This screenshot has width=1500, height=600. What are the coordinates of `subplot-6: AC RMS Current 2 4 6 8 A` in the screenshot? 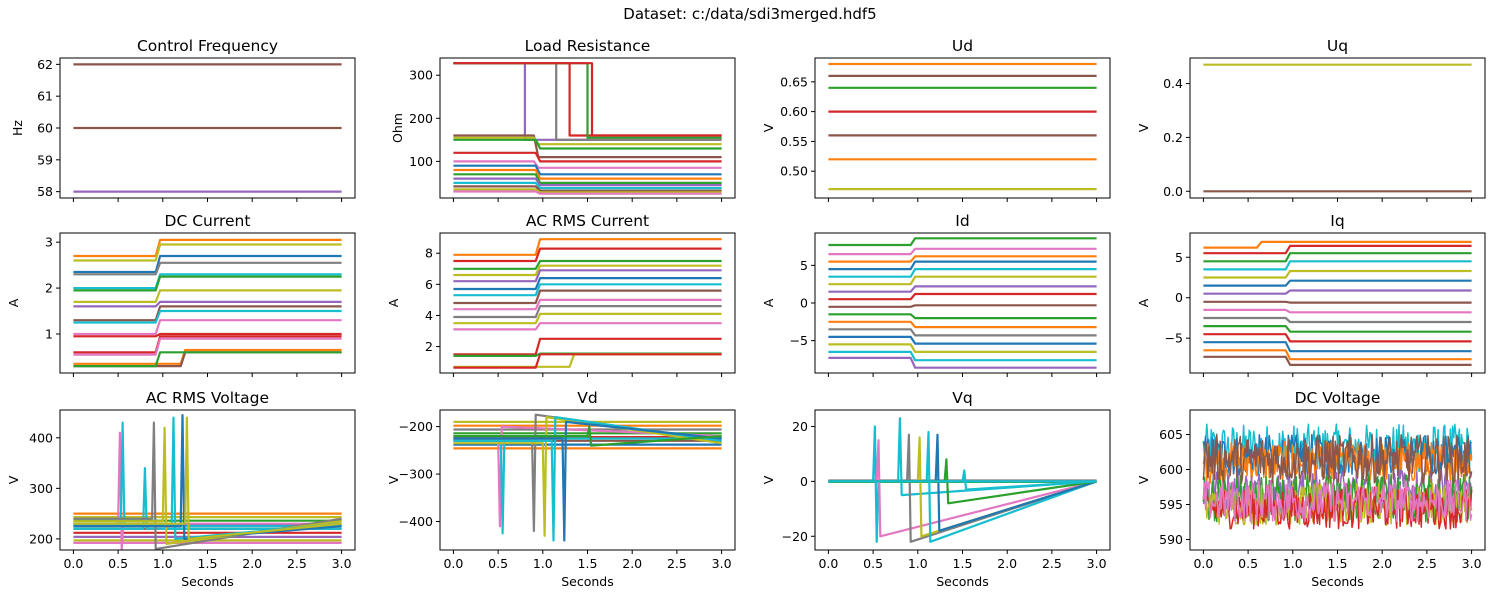 It's located at (561, 294).